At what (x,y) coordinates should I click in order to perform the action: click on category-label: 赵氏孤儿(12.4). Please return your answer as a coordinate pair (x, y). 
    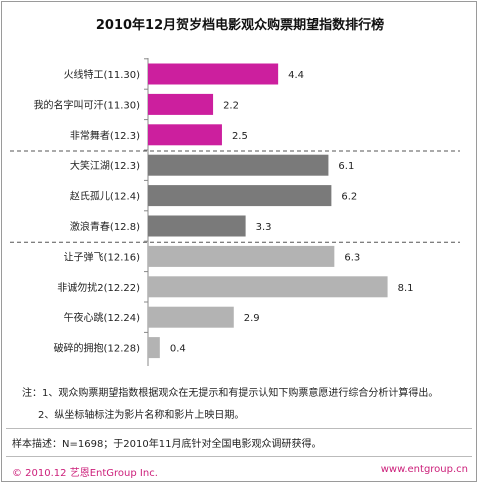
    Looking at the image, I should click on (105, 196).